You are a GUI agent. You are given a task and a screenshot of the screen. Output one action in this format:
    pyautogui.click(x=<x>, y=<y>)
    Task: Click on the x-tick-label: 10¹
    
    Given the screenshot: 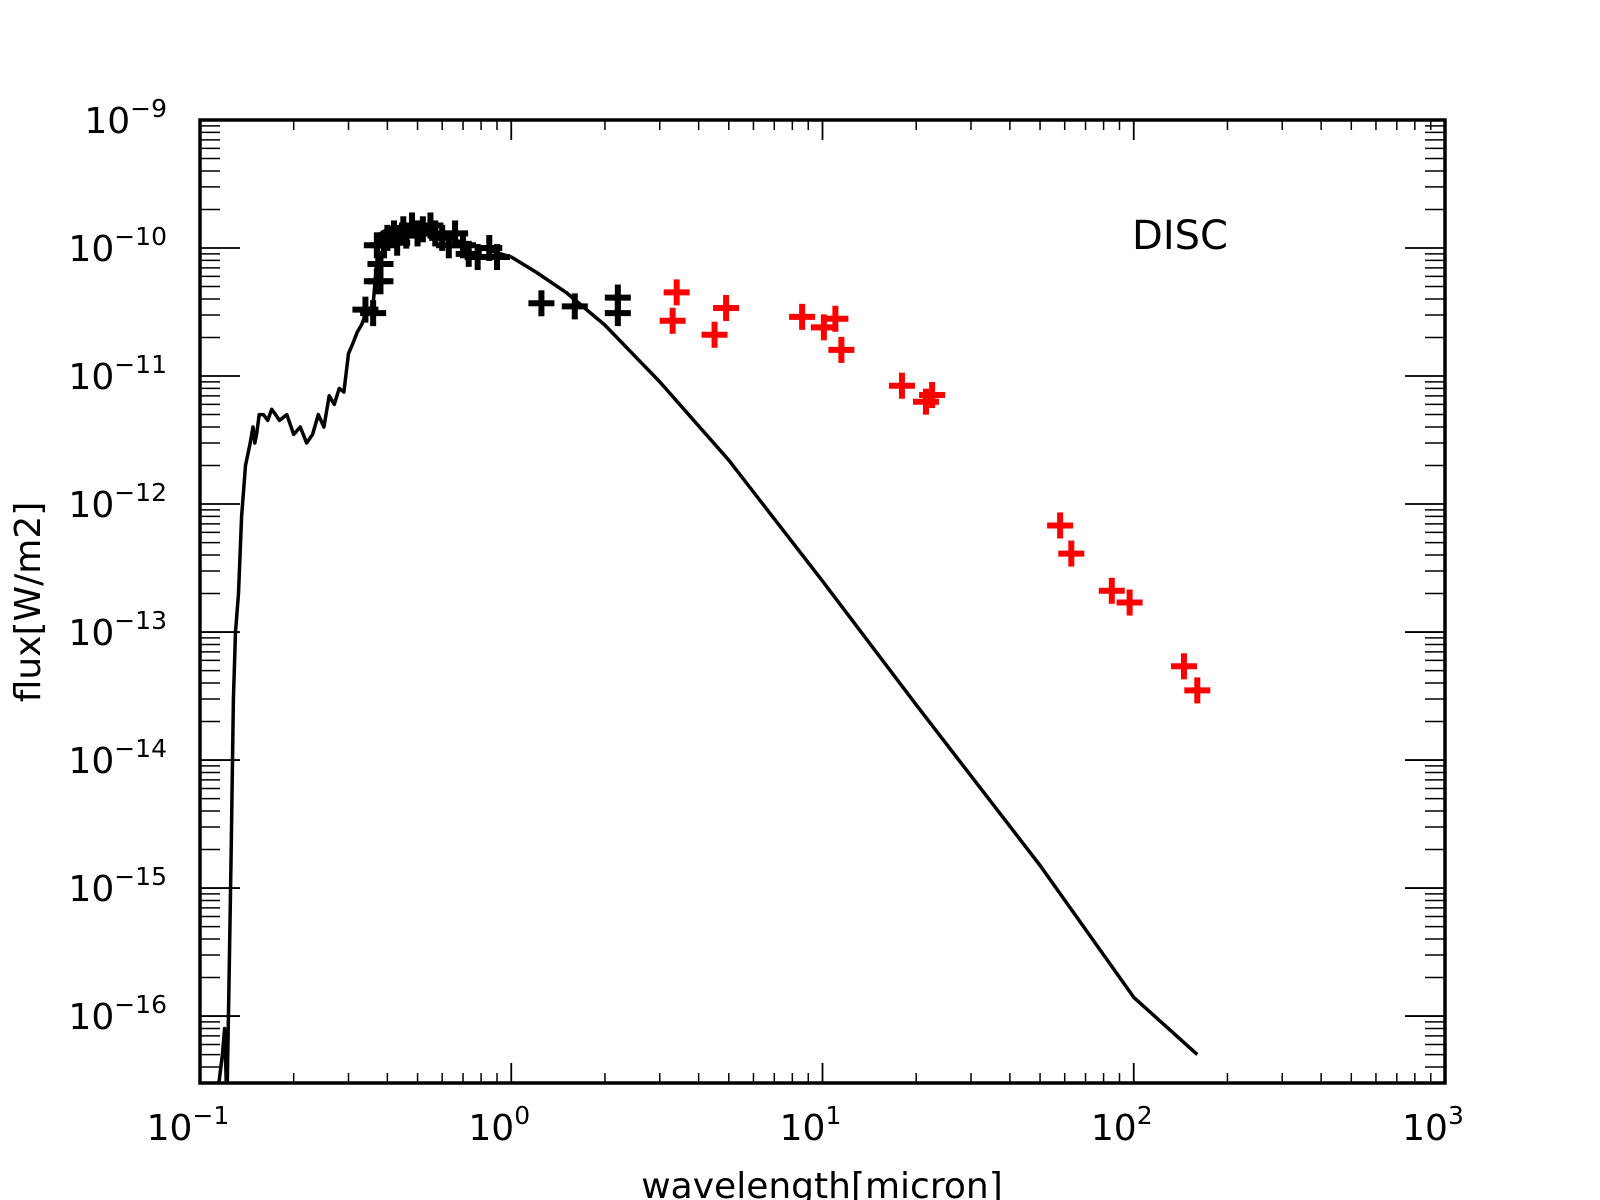 What is the action you would take?
    pyautogui.click(x=811, y=1125)
    